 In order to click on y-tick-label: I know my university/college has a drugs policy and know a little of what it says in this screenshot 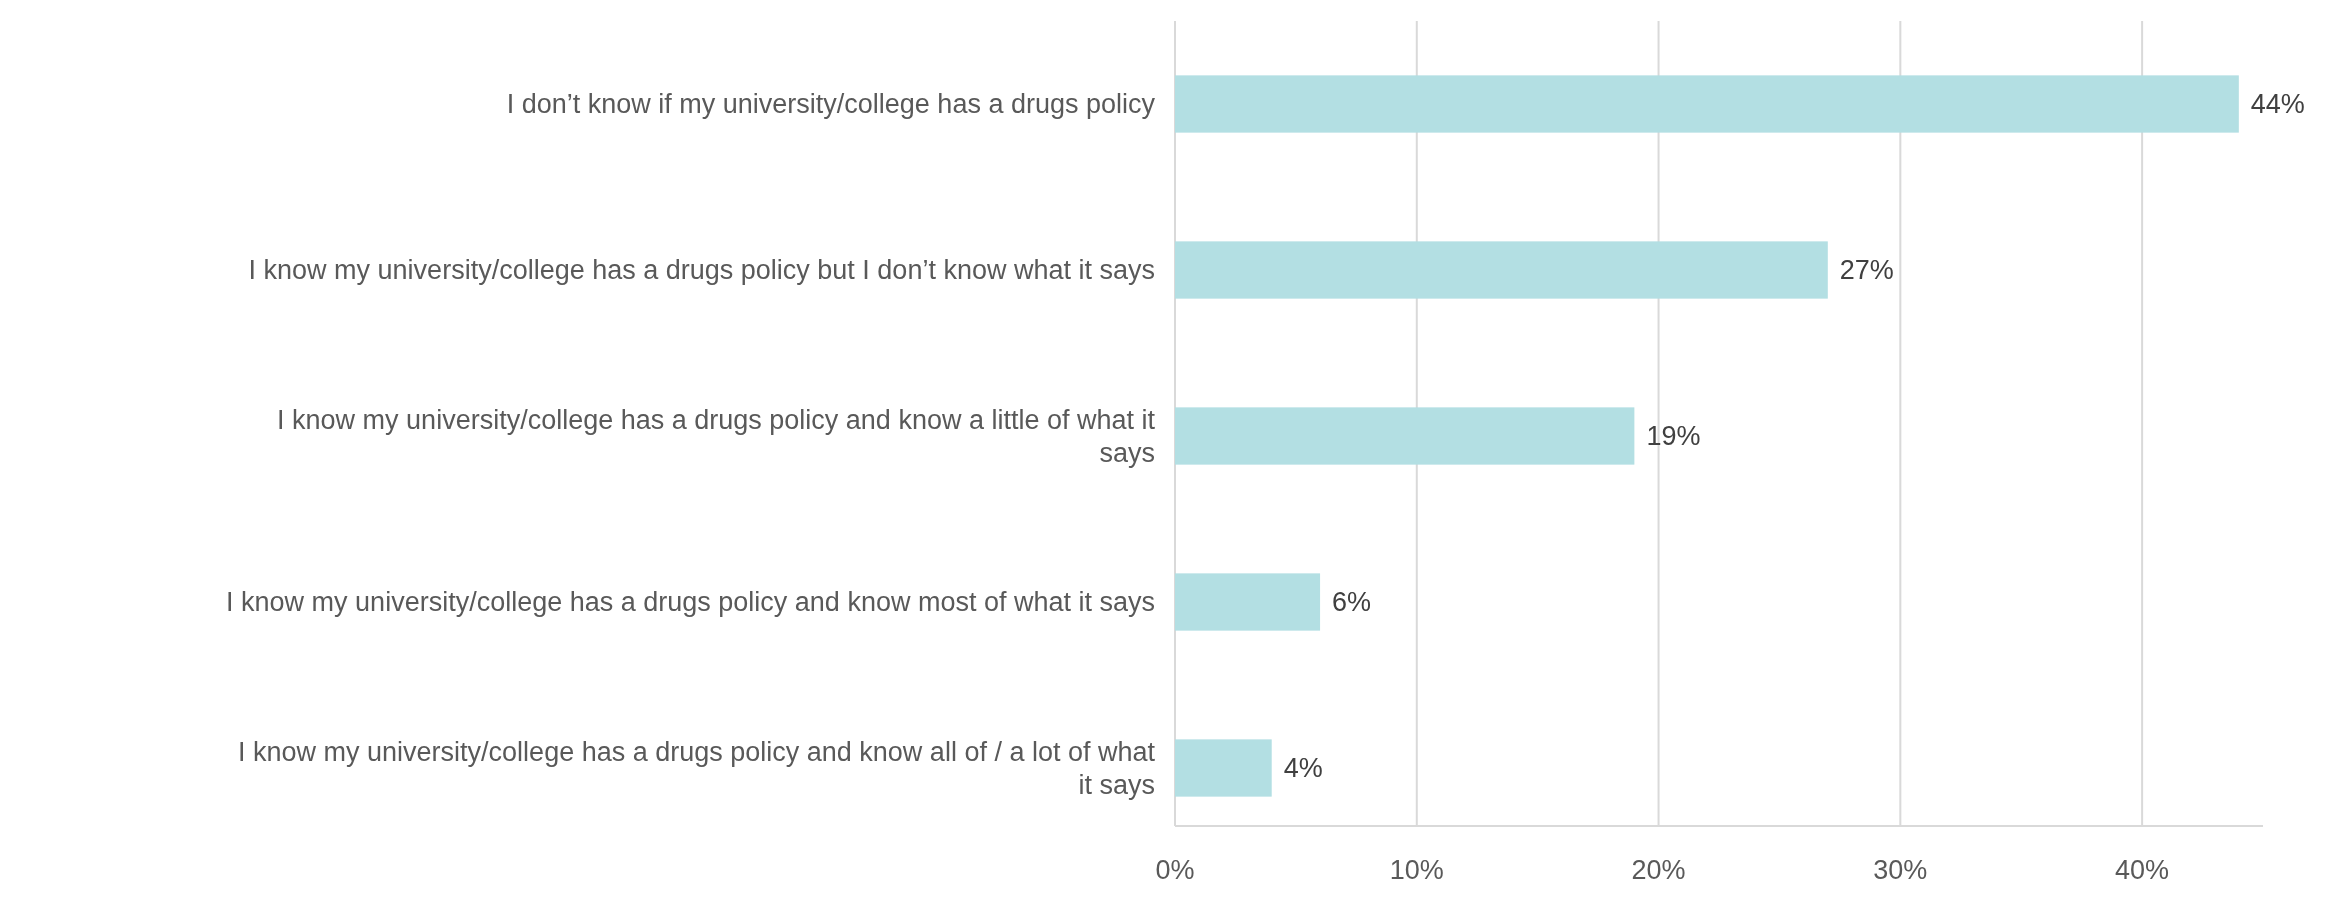, I will do `click(716, 436)`.